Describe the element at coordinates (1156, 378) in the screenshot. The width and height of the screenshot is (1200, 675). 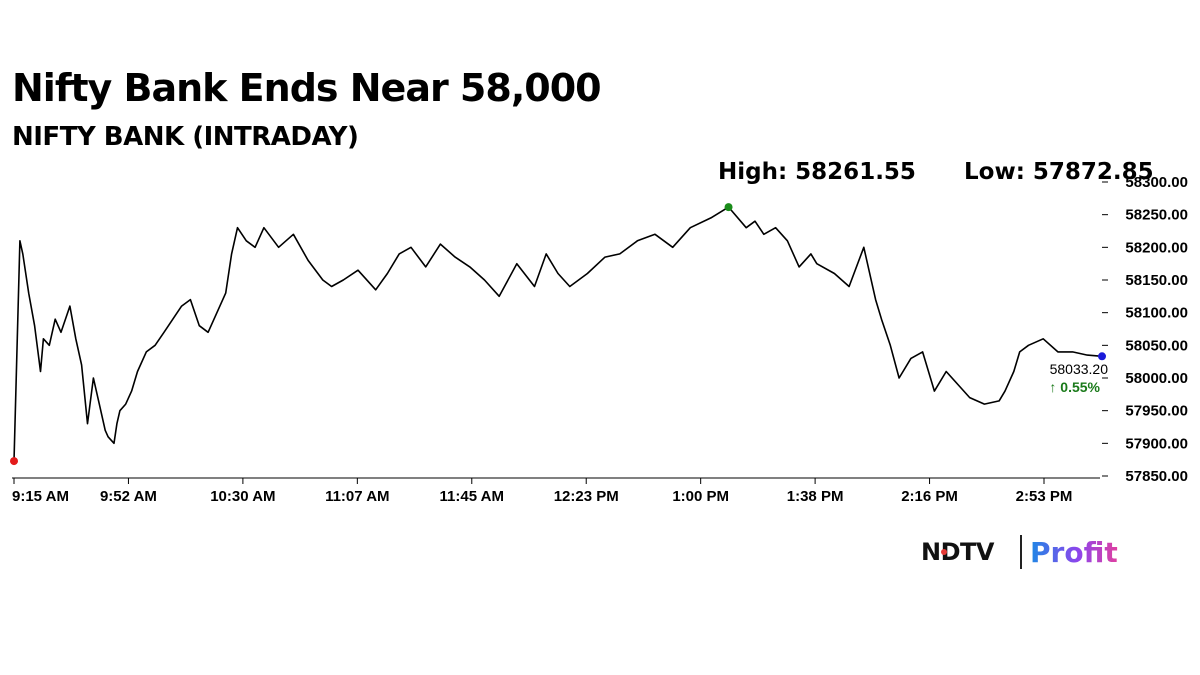
I see `y-tick-label: 58000.00` at that location.